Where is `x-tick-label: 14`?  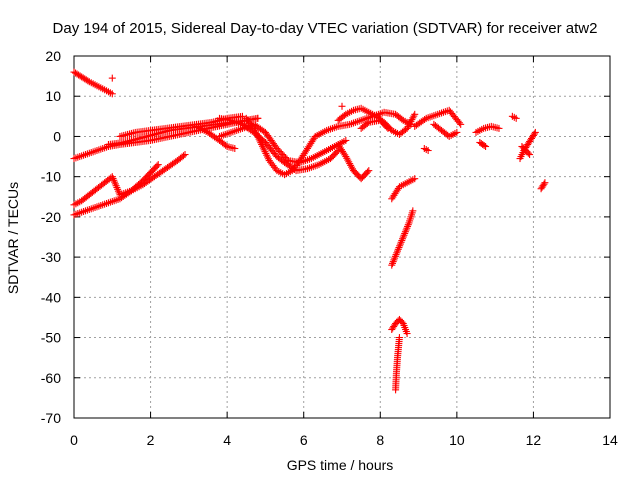
x-tick-label: 14 is located at coordinates (610, 440).